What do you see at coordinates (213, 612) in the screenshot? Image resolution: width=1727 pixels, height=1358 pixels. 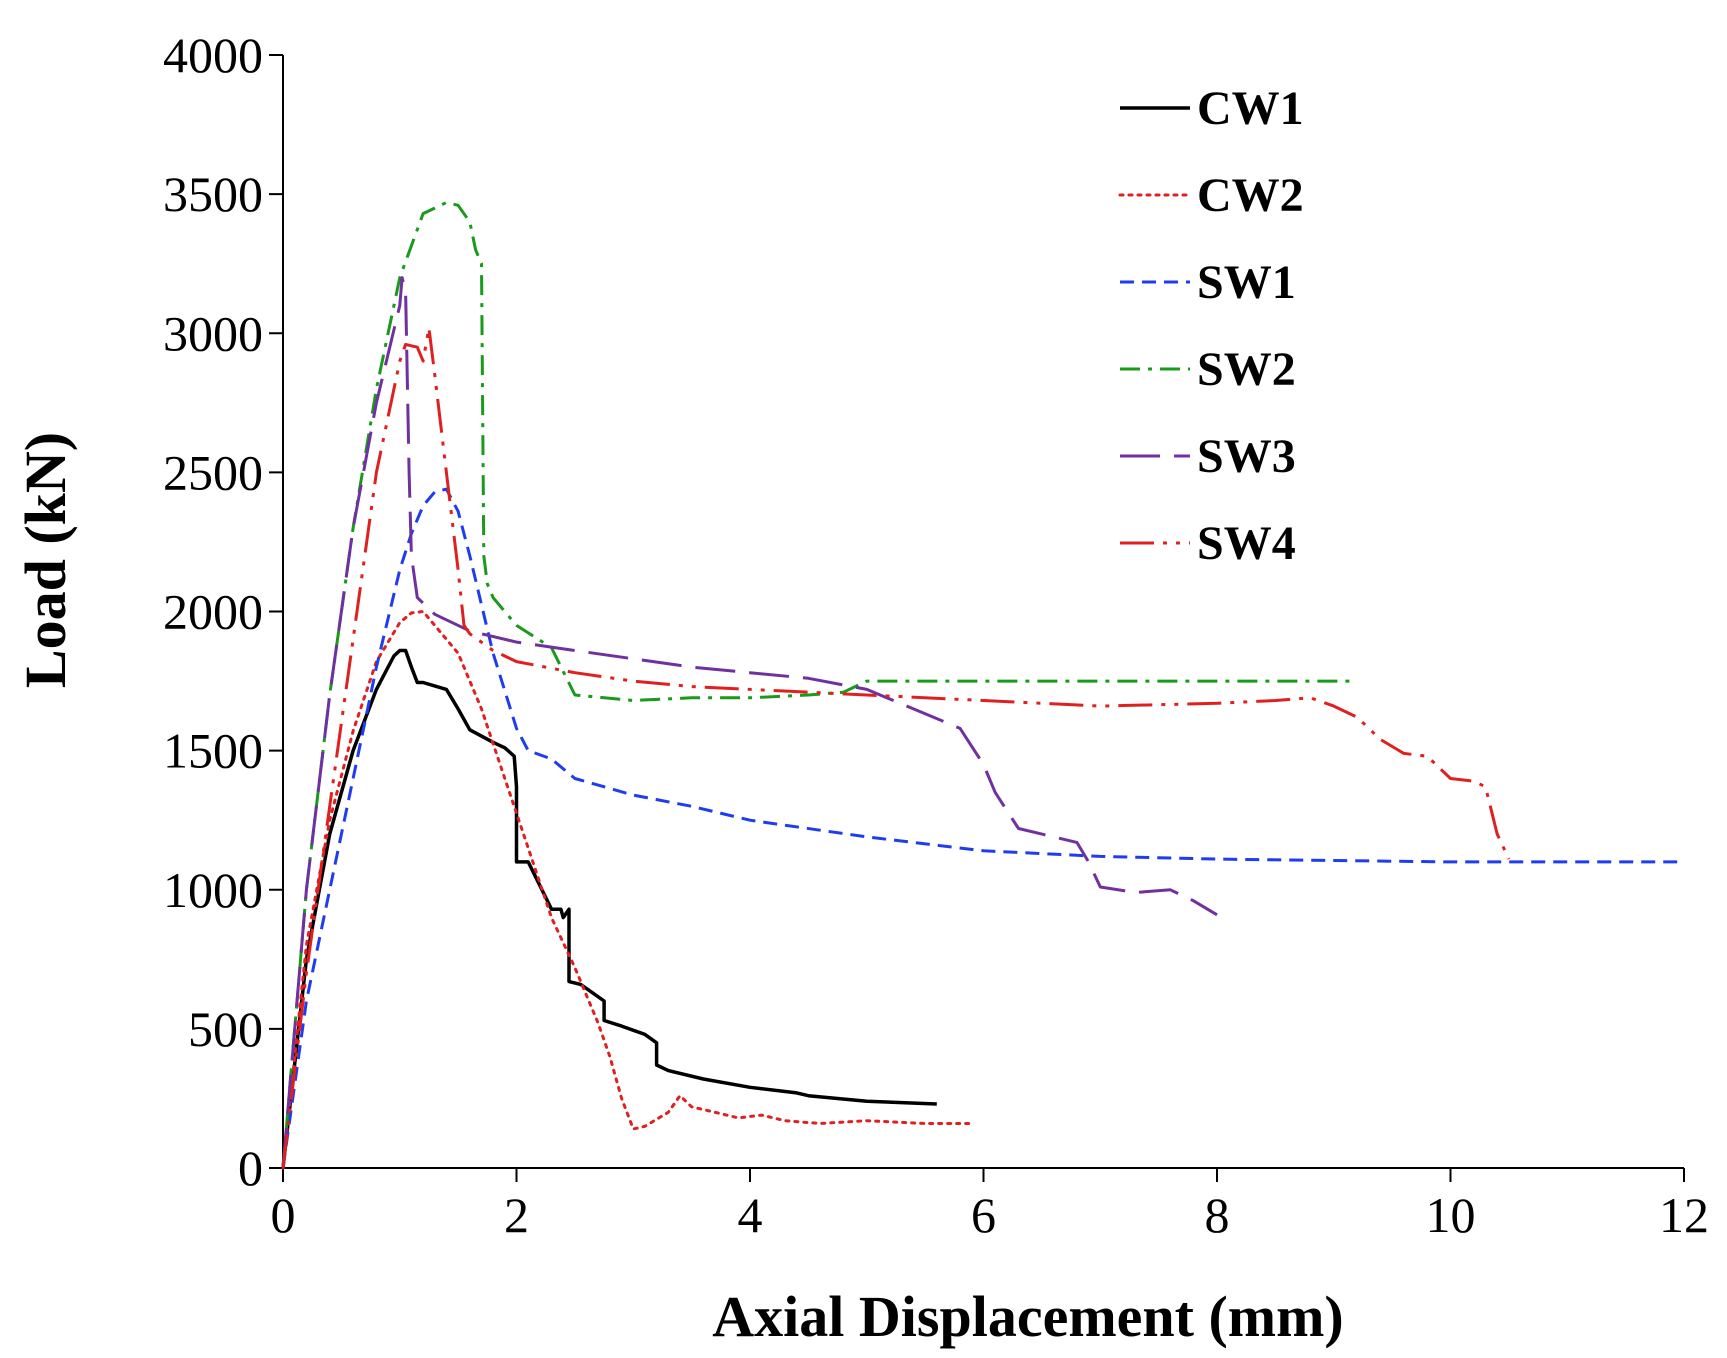 I see `y-tick-label: 2000` at bounding box center [213, 612].